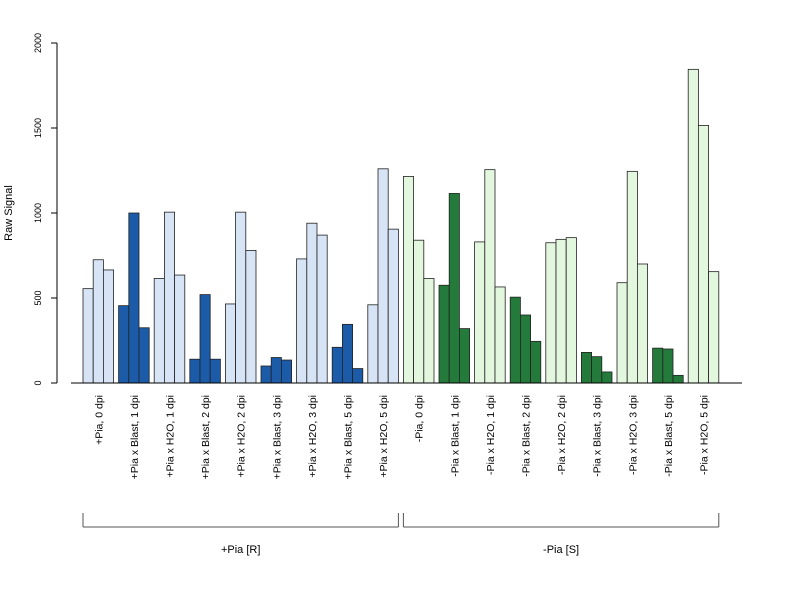  Describe the element at coordinates (38, 382) in the screenshot. I see `y-tick-label: 0` at that location.